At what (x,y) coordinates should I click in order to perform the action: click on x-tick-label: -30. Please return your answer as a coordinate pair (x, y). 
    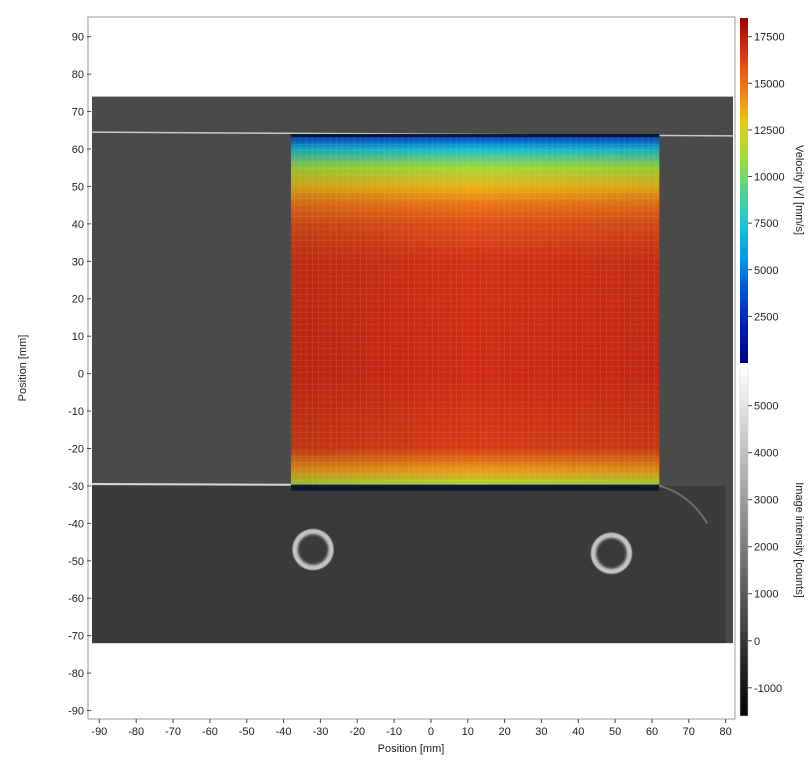
    Looking at the image, I should click on (320, 732).